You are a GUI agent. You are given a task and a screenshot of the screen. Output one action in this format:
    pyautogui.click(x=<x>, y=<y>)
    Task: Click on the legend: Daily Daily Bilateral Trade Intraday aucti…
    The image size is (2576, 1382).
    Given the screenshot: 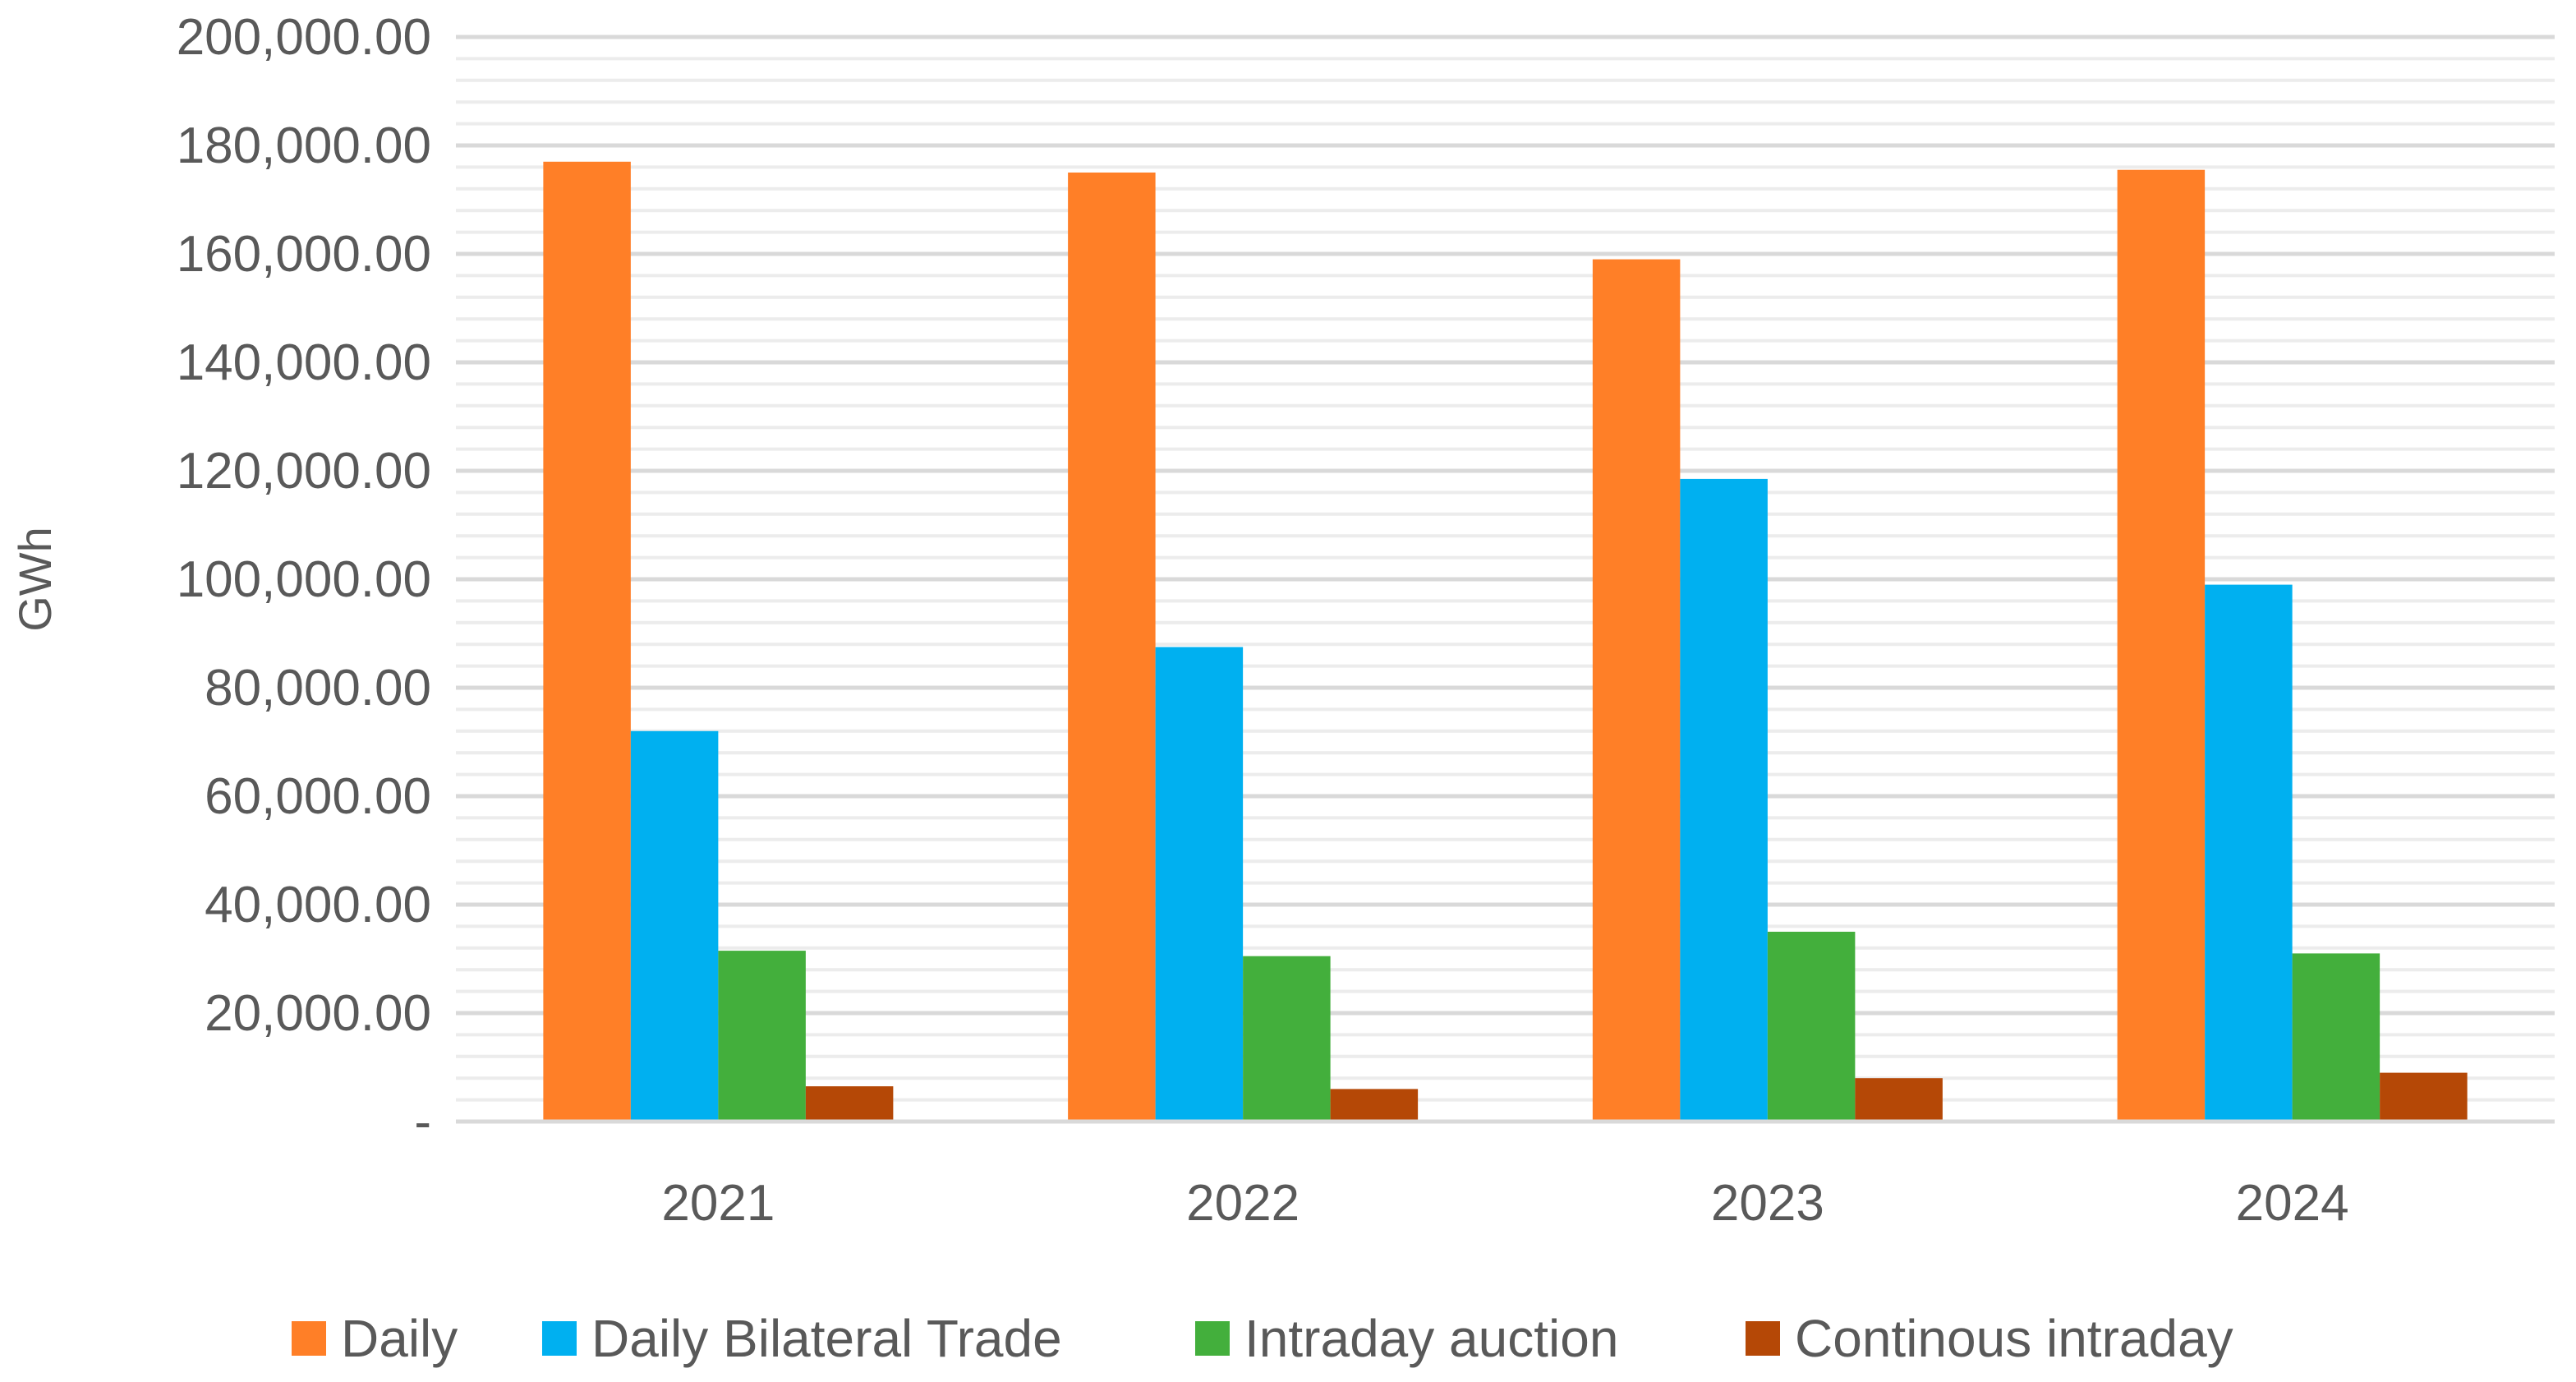 What is the action you would take?
    pyautogui.click(x=1262, y=1338)
    